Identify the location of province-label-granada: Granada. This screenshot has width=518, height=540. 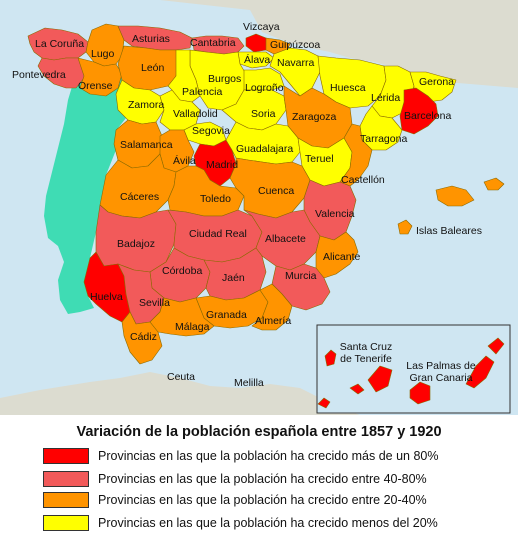
(226, 315).